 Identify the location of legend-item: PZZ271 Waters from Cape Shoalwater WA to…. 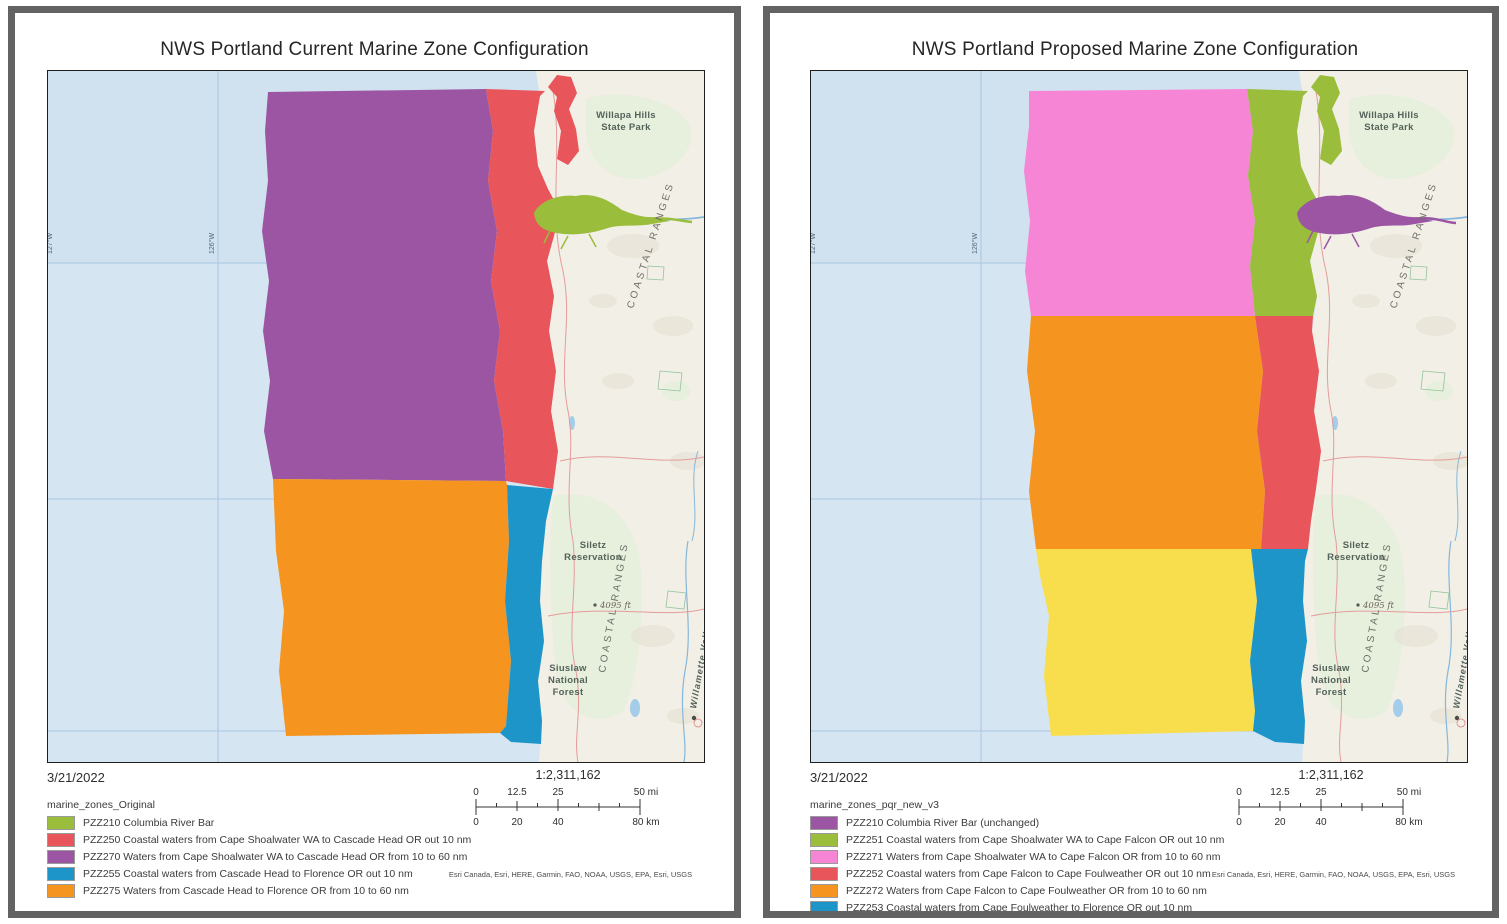
(1017, 856).